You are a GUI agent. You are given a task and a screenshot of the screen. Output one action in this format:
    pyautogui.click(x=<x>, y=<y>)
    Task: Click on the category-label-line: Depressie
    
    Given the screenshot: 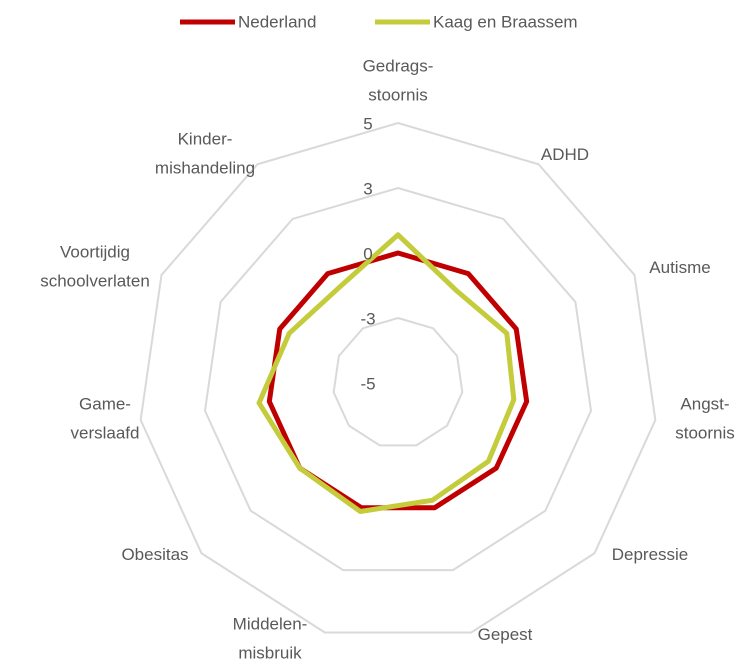 What is the action you would take?
    pyautogui.click(x=650, y=554)
    